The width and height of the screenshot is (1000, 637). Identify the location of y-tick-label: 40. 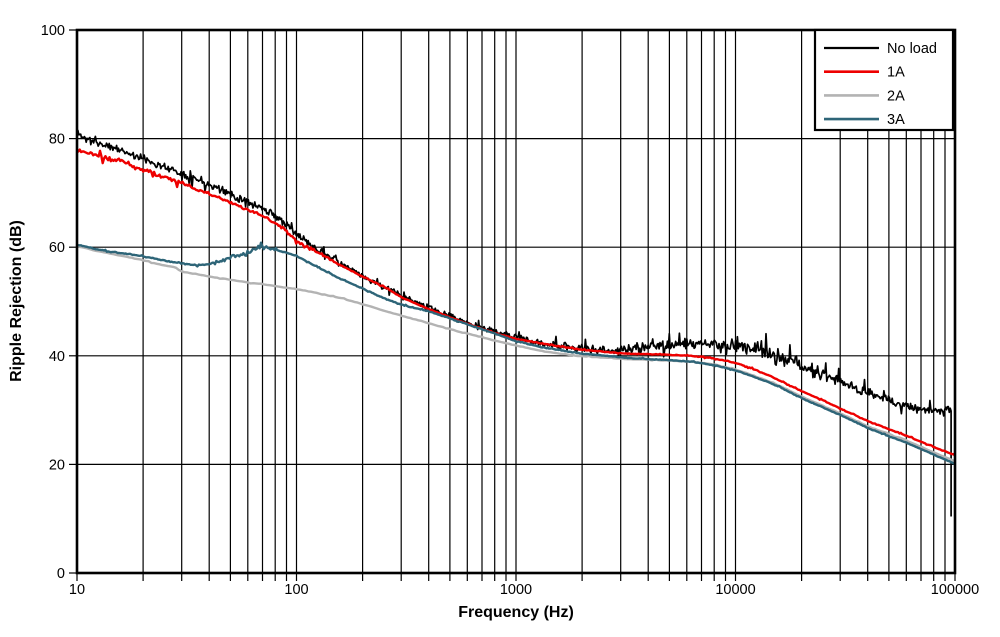
(57, 357).